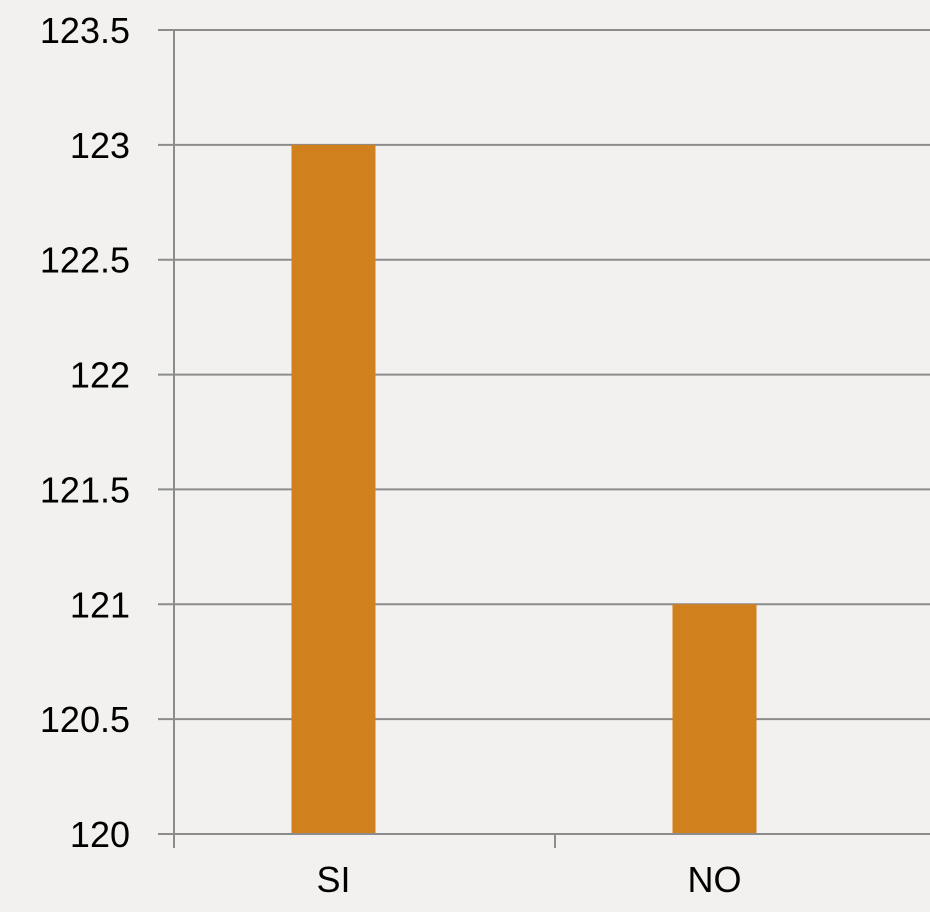  Describe the element at coordinates (85, 260) in the screenshot. I see `y-tick-label: 122.5` at that location.